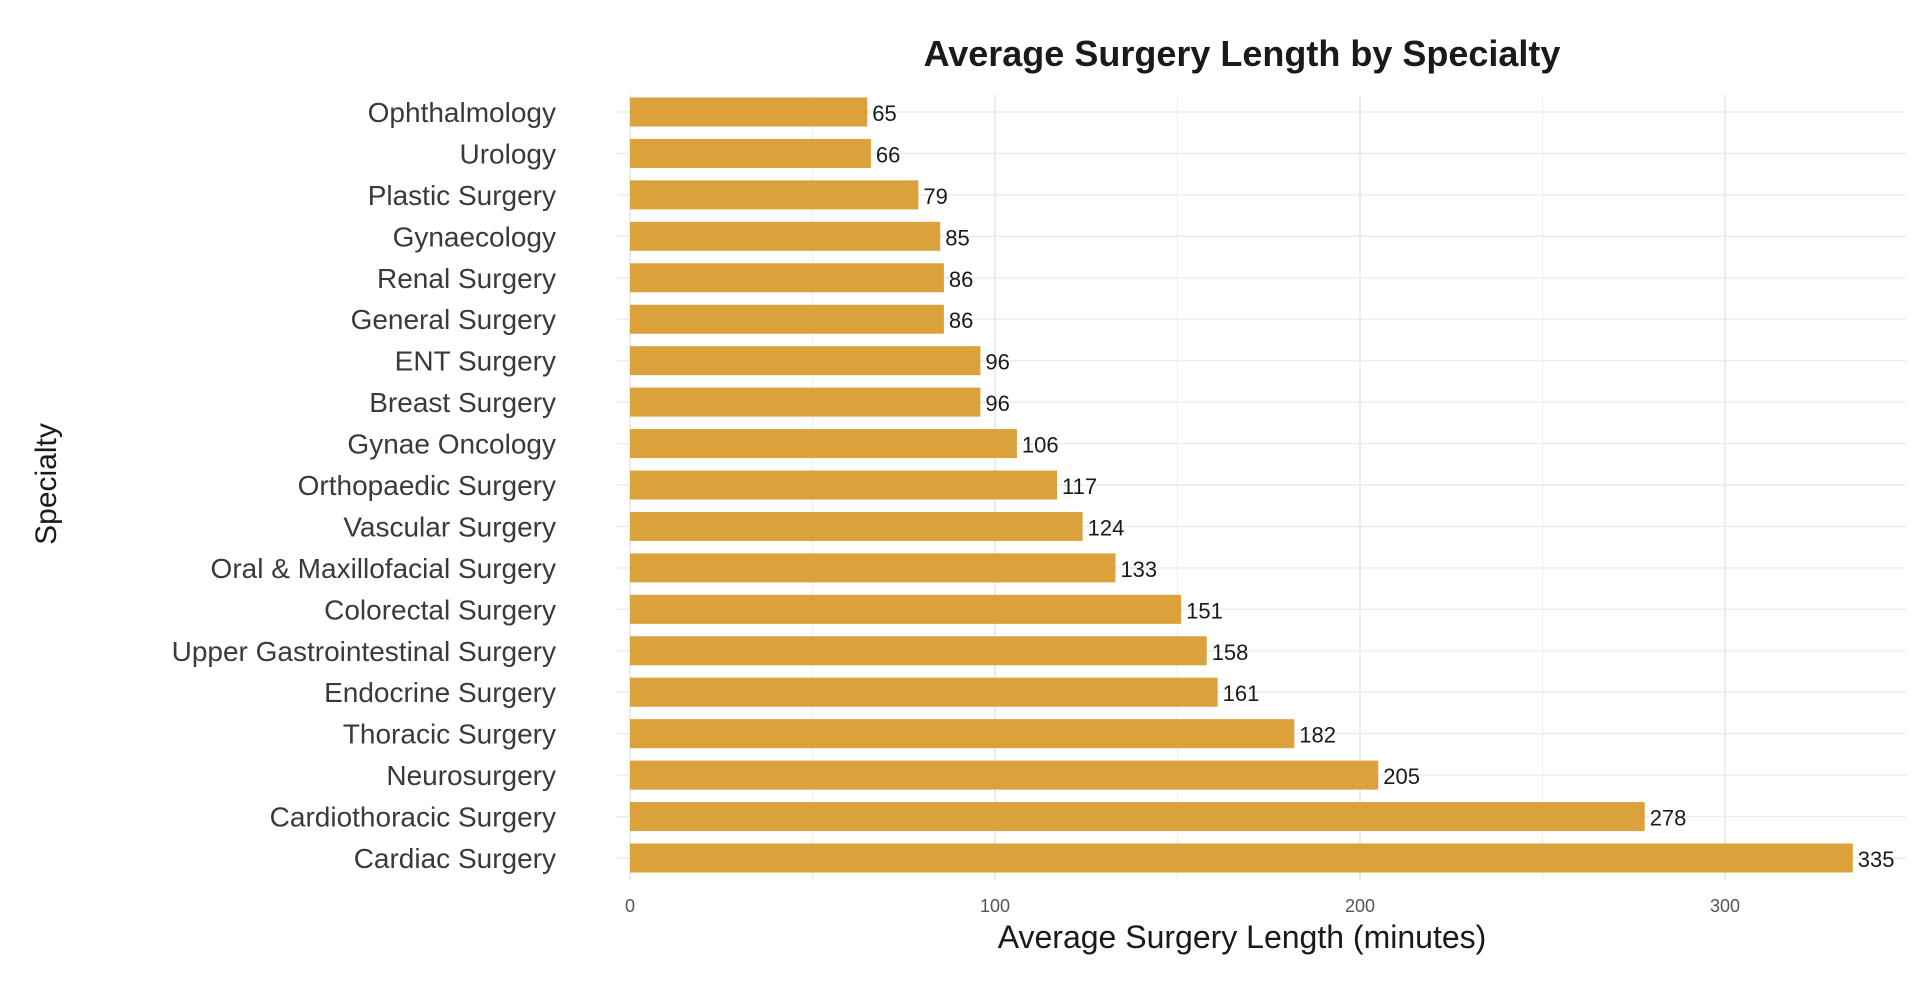 This screenshot has width=1922, height=989. I want to click on value-label: 335, so click(1876, 859).